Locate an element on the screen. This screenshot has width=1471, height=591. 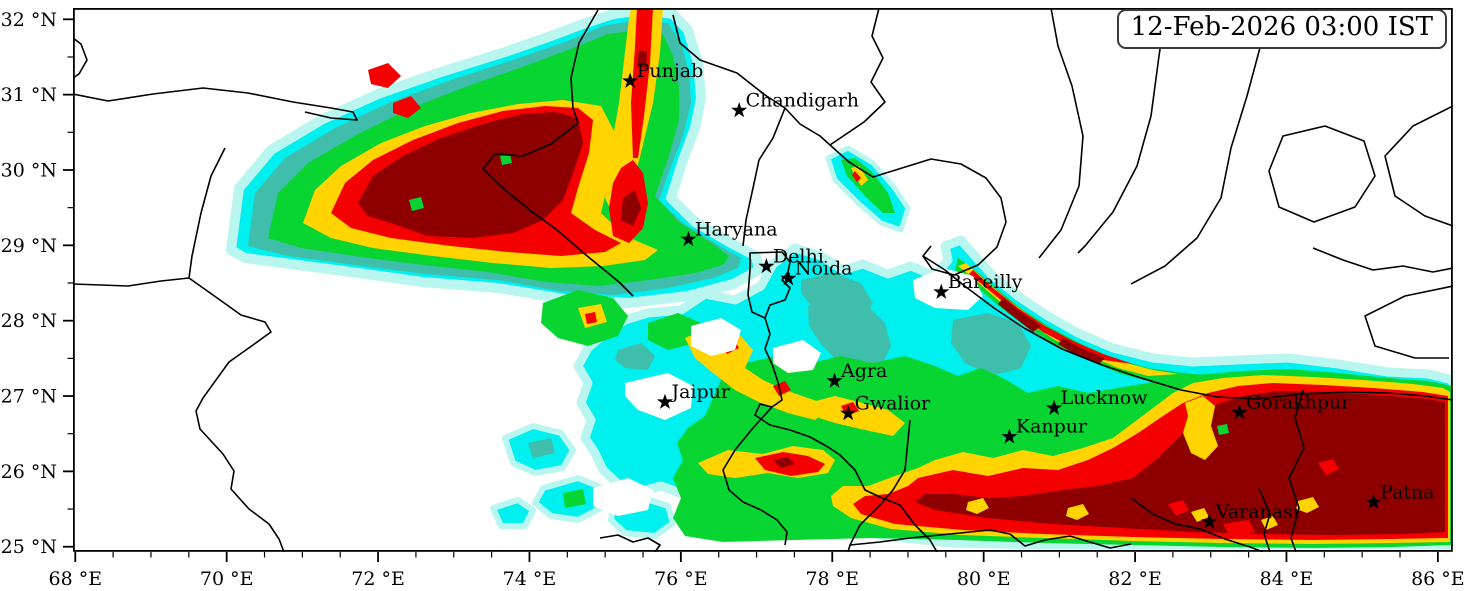
city-star-chandigarh is located at coordinates (739, 110).